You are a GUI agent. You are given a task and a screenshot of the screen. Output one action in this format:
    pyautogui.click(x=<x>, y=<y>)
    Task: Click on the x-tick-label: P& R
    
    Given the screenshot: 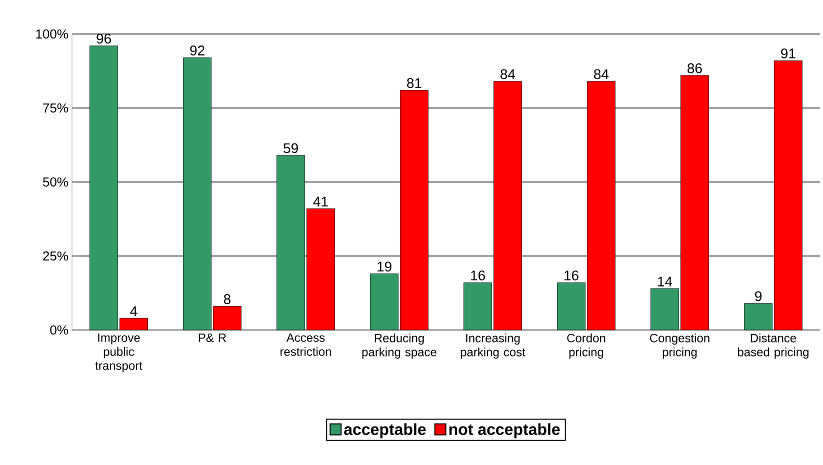 What is the action you would take?
    pyautogui.click(x=212, y=338)
    